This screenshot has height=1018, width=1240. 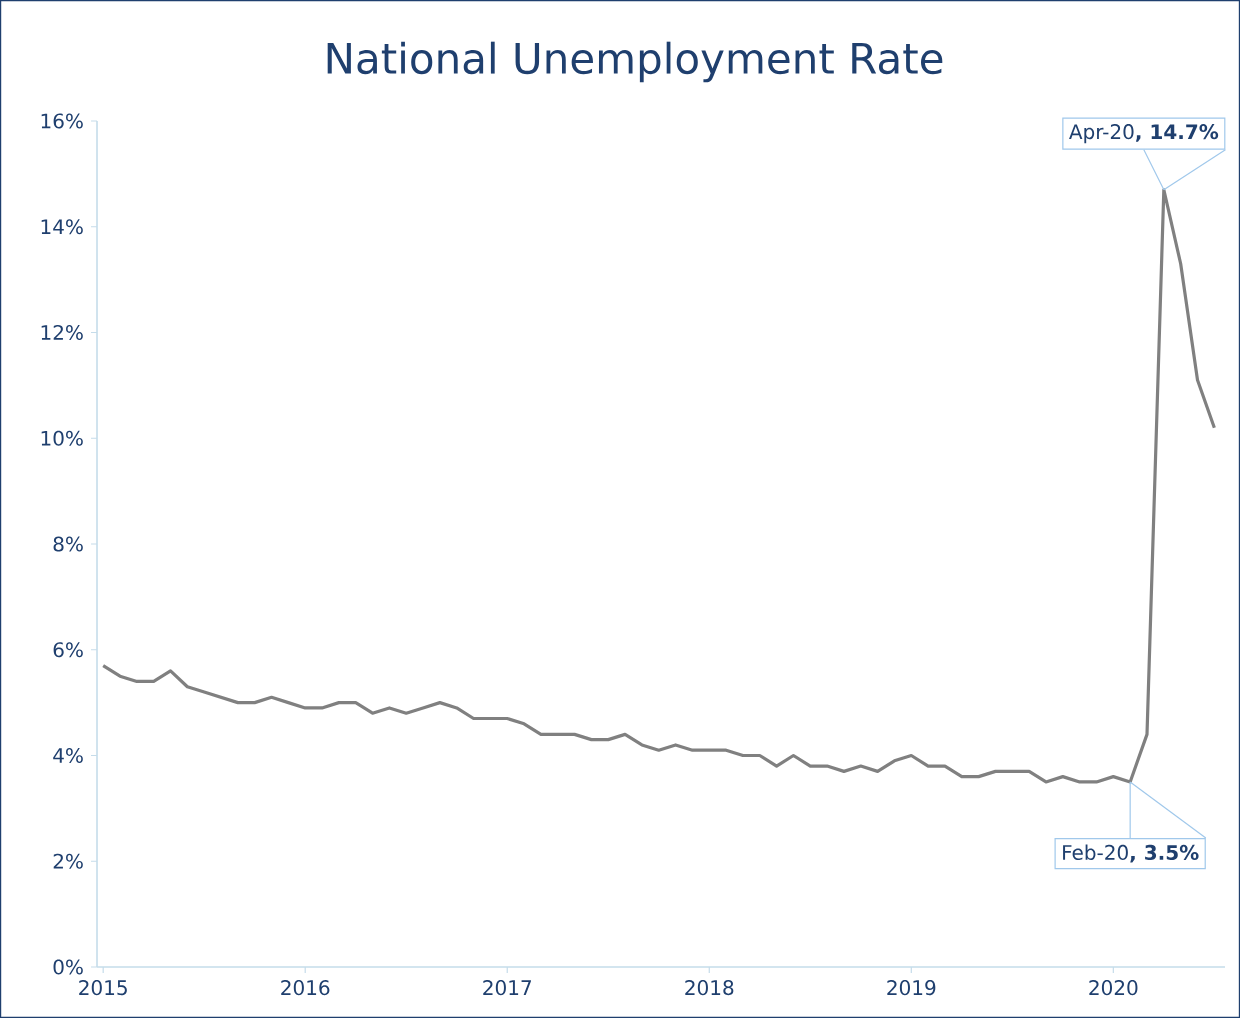 What do you see at coordinates (1144, 134) in the screenshot?
I see `annotation: Apr-20, 14.7%` at bounding box center [1144, 134].